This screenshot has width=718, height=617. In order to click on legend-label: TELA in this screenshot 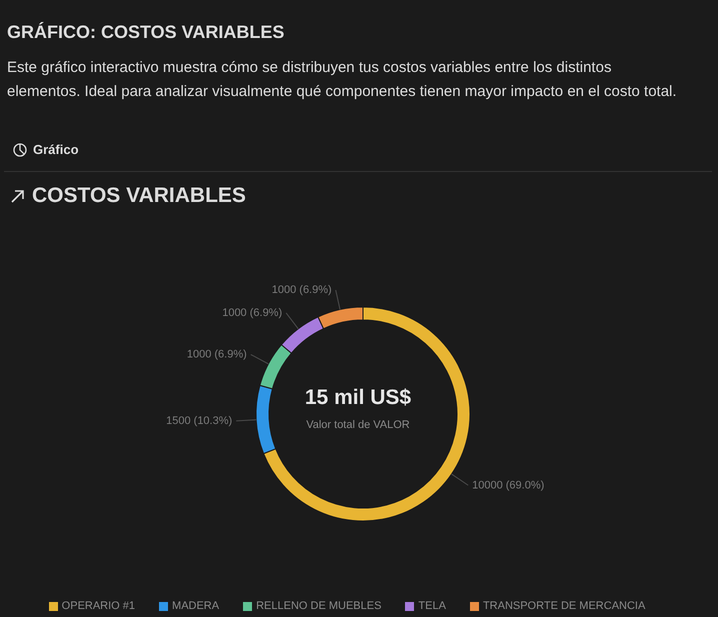, I will do `click(432, 606)`.